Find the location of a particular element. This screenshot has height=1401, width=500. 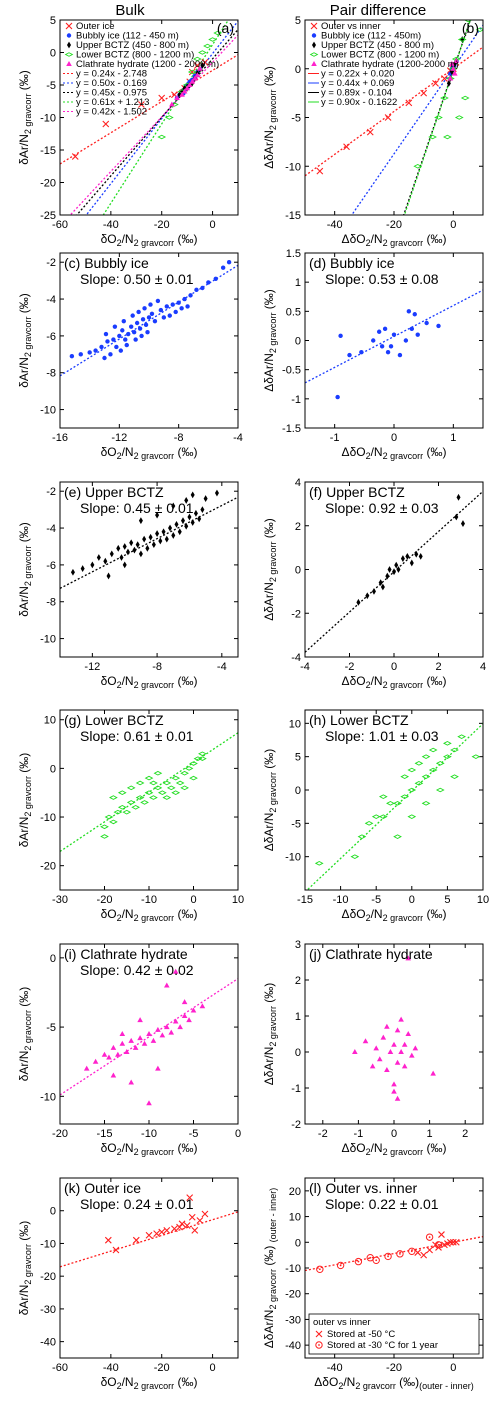

y-tick-label: -15 is located at coordinates (48, 151).